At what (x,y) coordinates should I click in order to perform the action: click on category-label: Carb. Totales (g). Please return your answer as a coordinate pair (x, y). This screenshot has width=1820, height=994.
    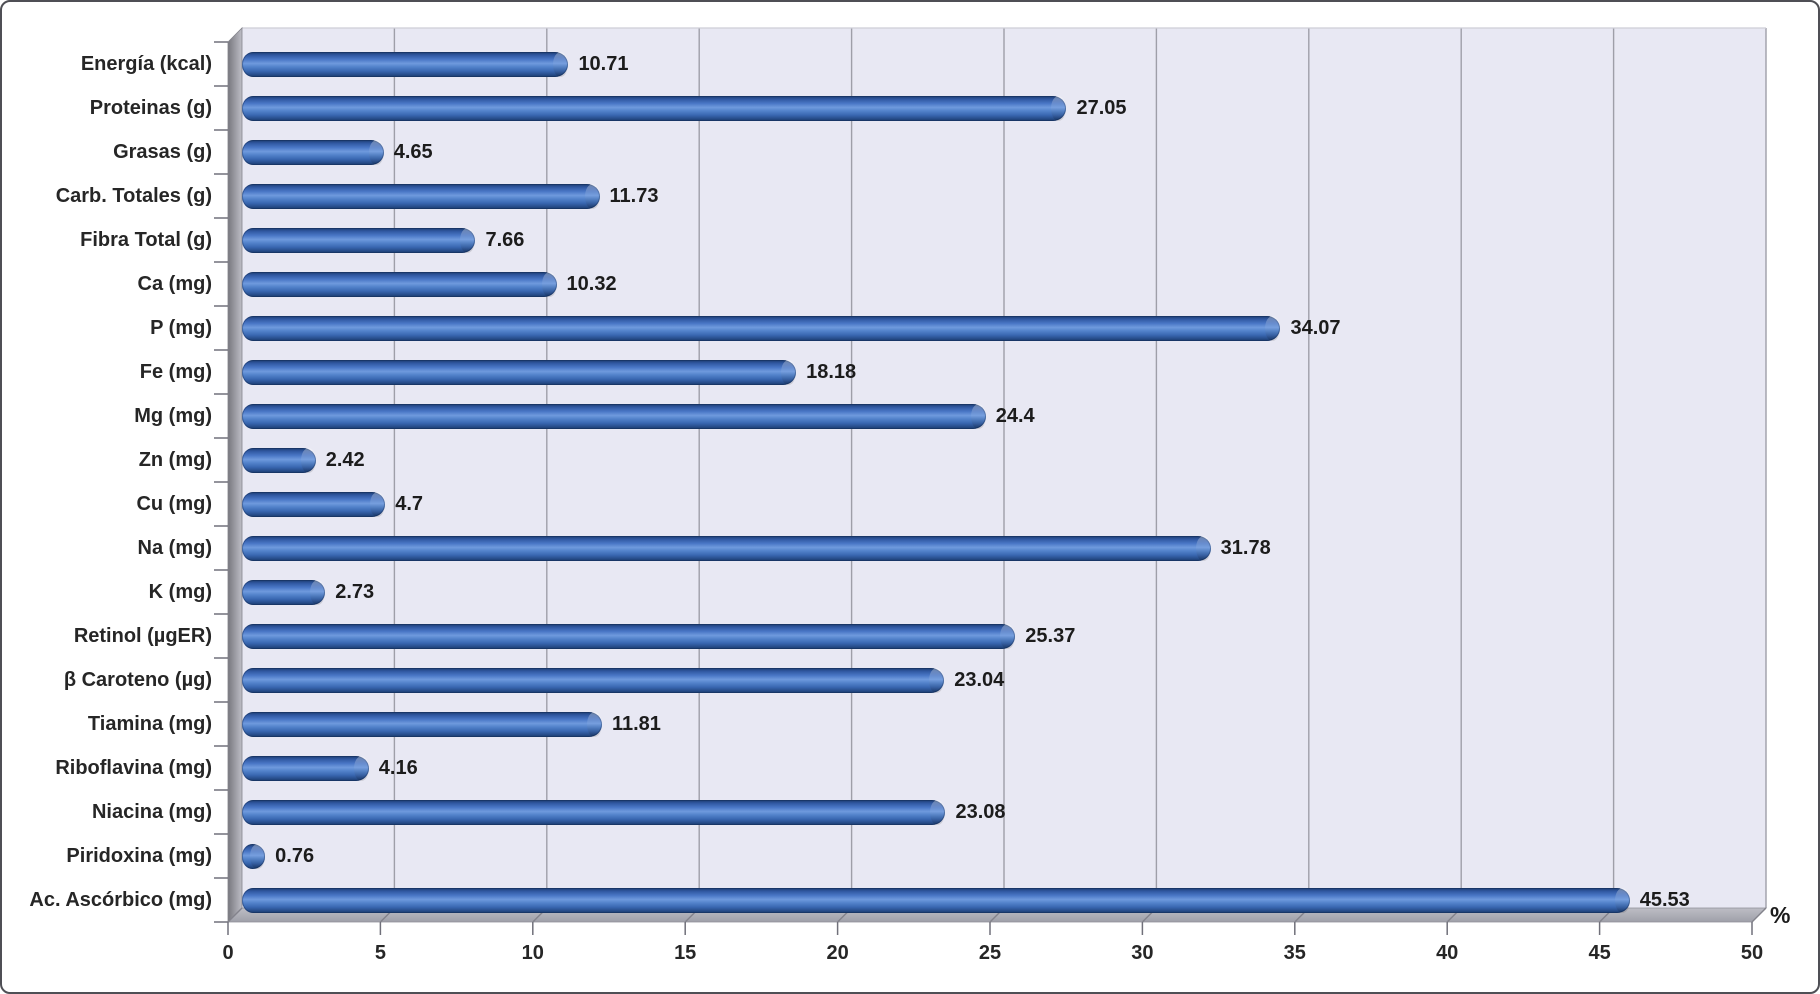
    Looking at the image, I should click on (133, 196).